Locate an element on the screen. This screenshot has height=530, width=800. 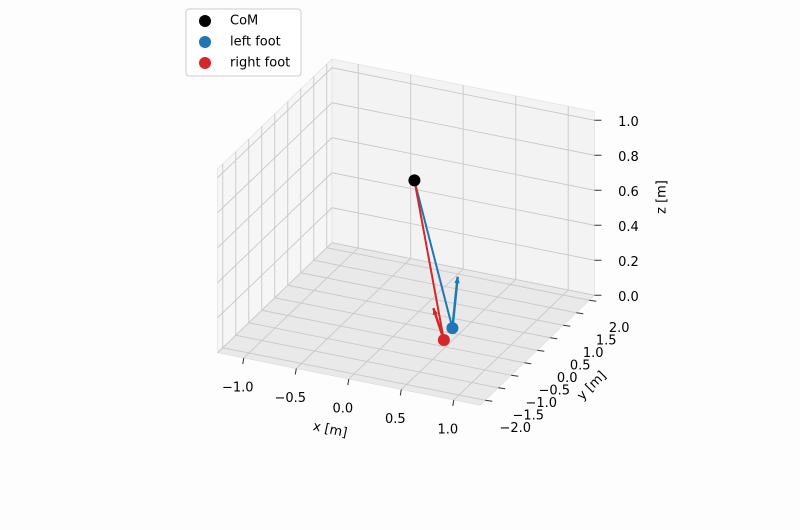
y-tick-label: 1.0 is located at coordinates (593, 353).